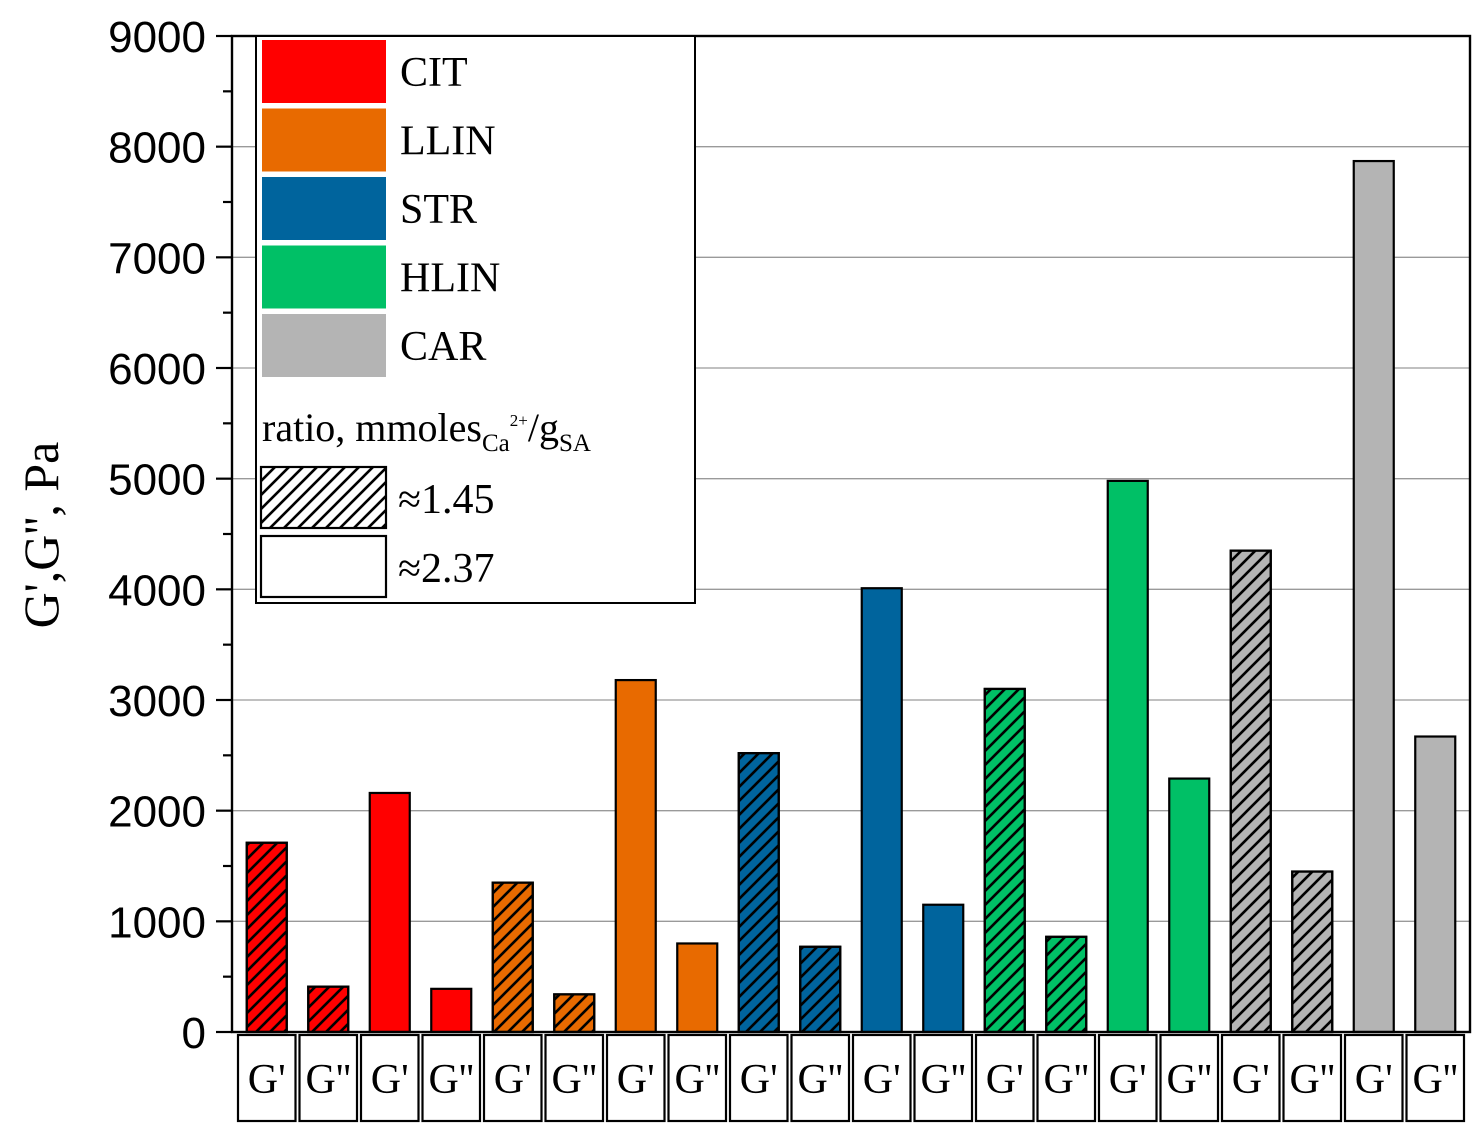 This screenshot has height=1139, width=1480. Describe the element at coordinates (1250, 791) in the screenshot. I see `bar-CAR-g-prime-1.45` at that location.